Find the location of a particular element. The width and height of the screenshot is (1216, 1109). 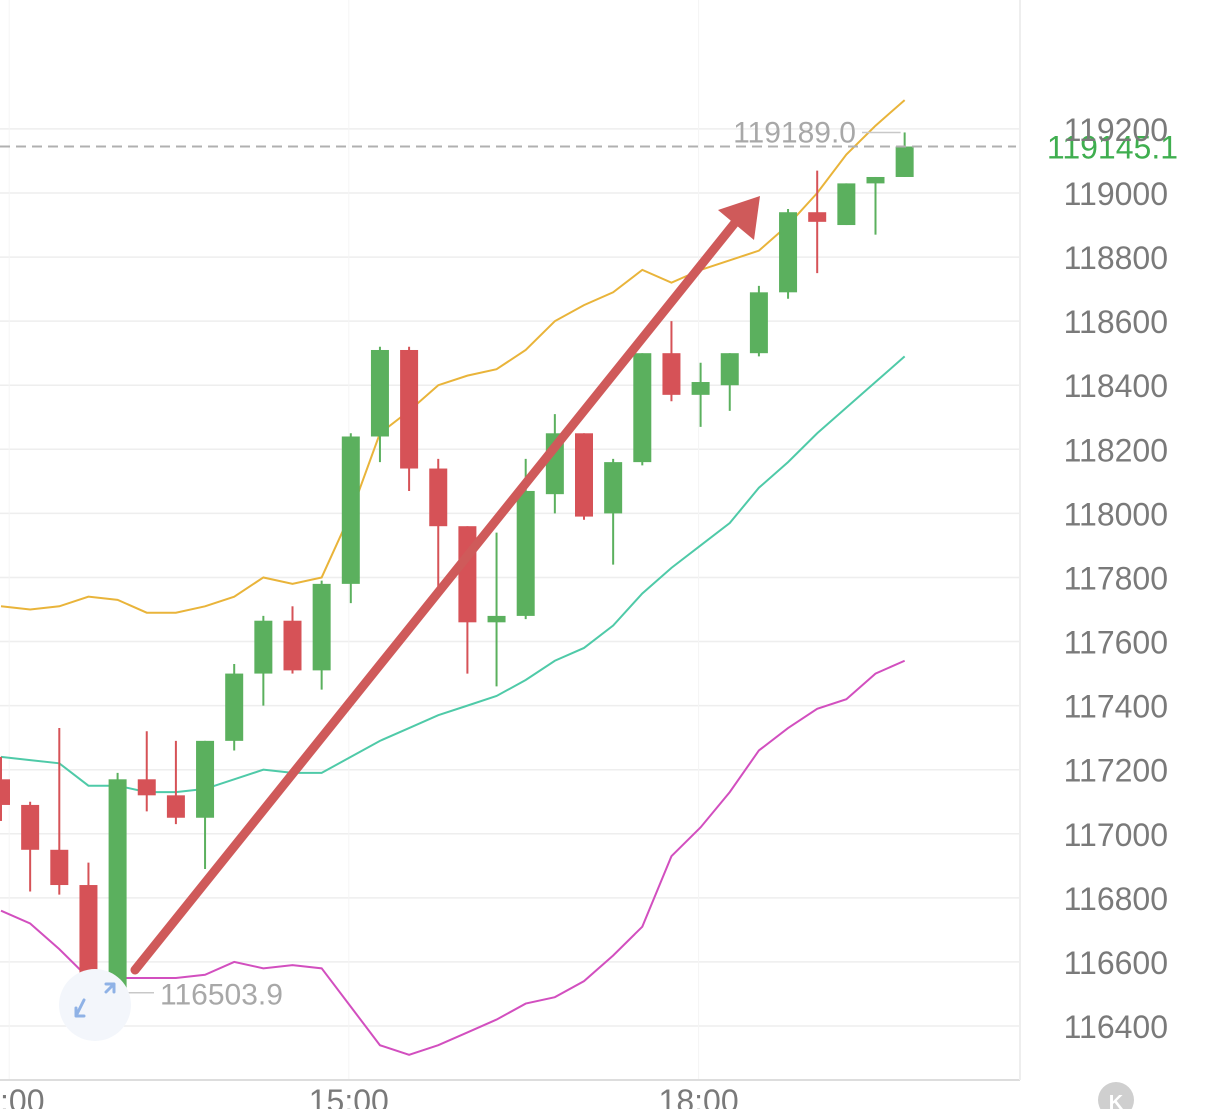

current-price-label: 119145.1 is located at coordinates (1112, 148).